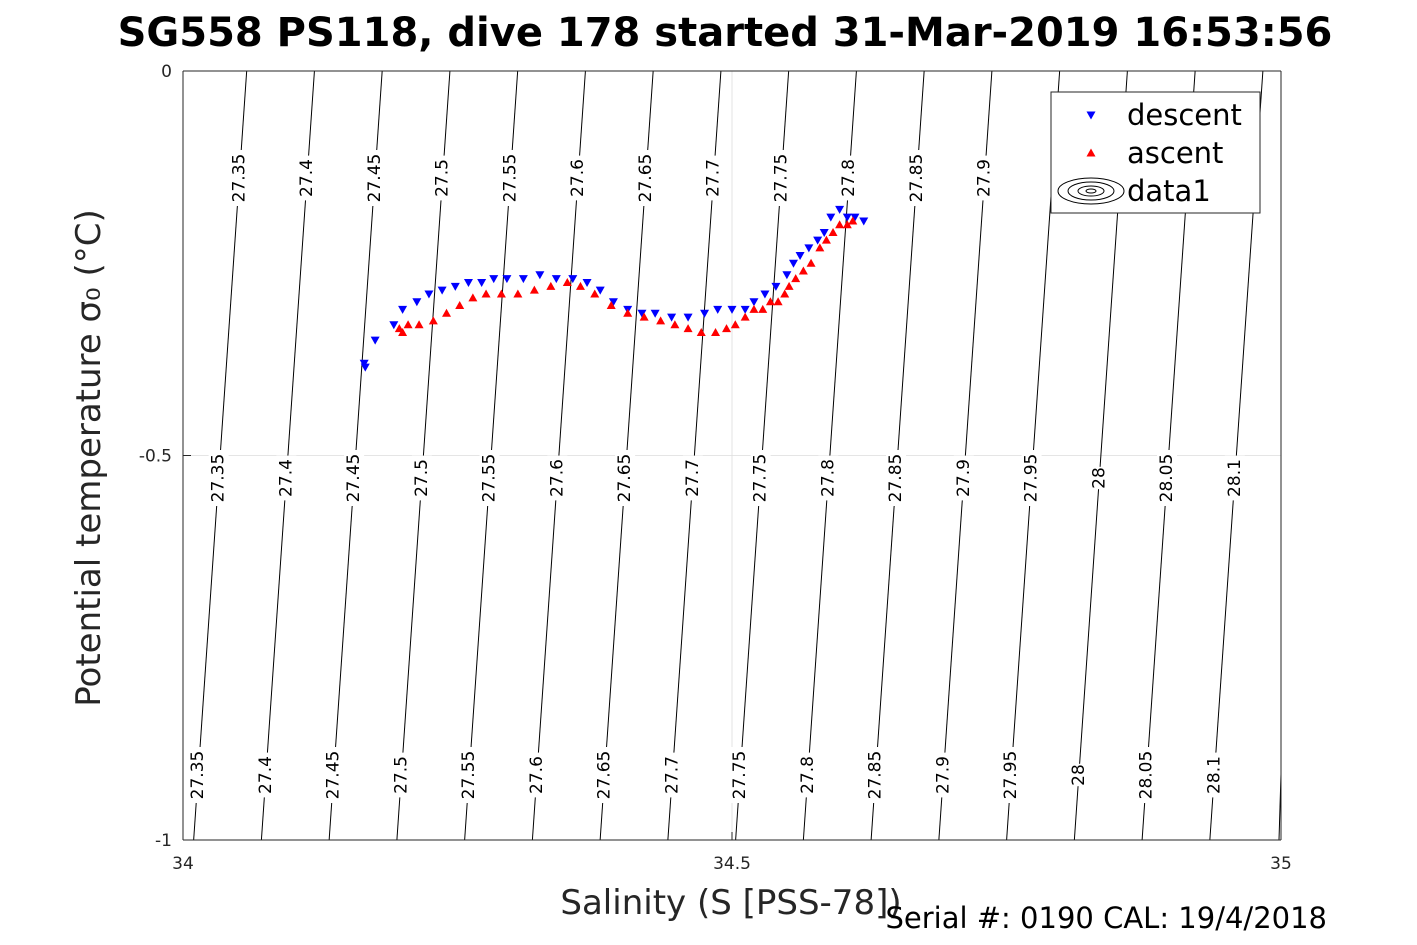 The image size is (1417, 945). Describe the element at coordinates (163, 841) in the screenshot. I see `y-tick-label: -1` at that location.